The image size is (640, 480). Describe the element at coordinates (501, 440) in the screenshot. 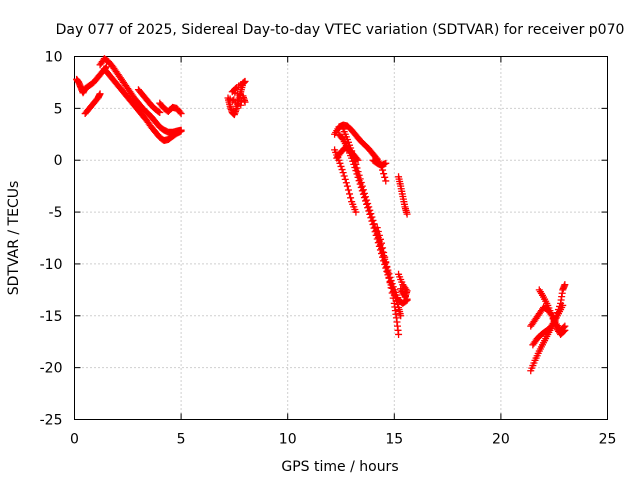

I see `x-tick-label: 20` at that location.